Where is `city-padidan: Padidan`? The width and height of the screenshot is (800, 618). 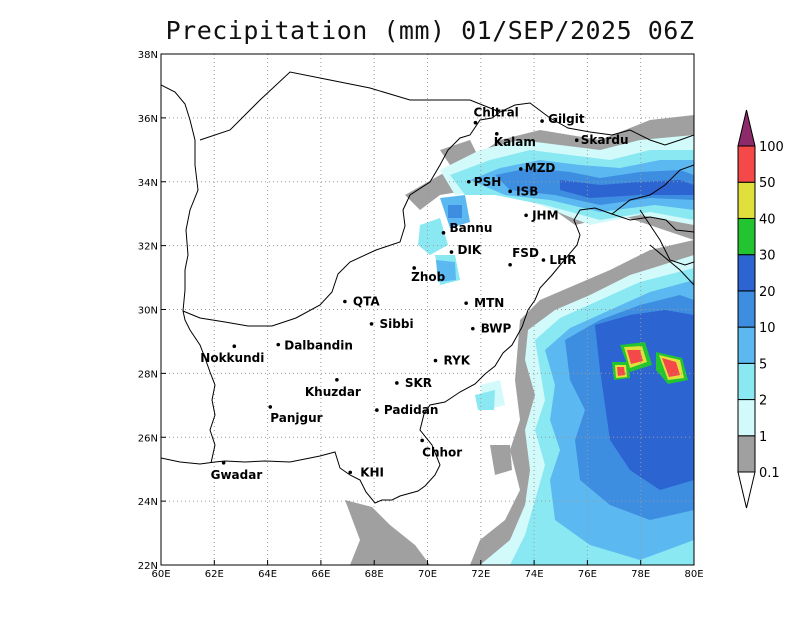 city-padidan: Padidan is located at coordinates (406, 410).